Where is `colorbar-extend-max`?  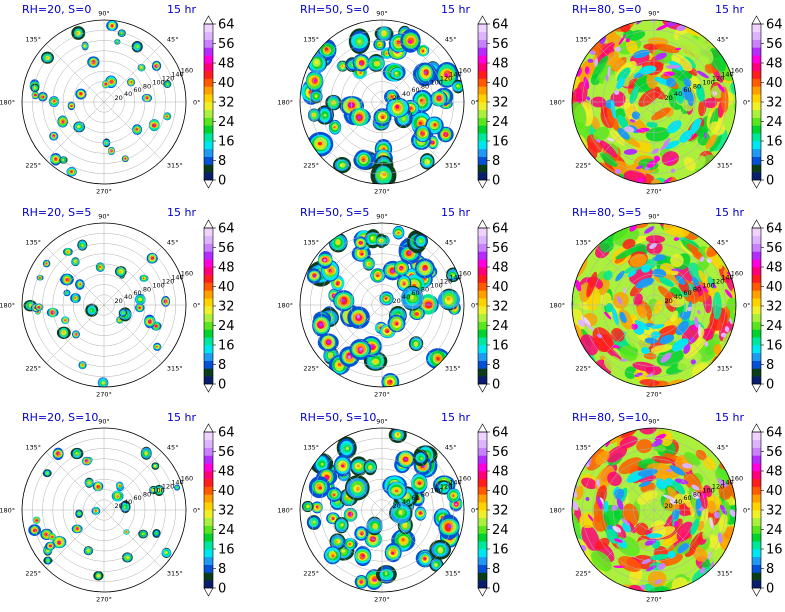
colorbar-extend-max is located at coordinates (208, 224).